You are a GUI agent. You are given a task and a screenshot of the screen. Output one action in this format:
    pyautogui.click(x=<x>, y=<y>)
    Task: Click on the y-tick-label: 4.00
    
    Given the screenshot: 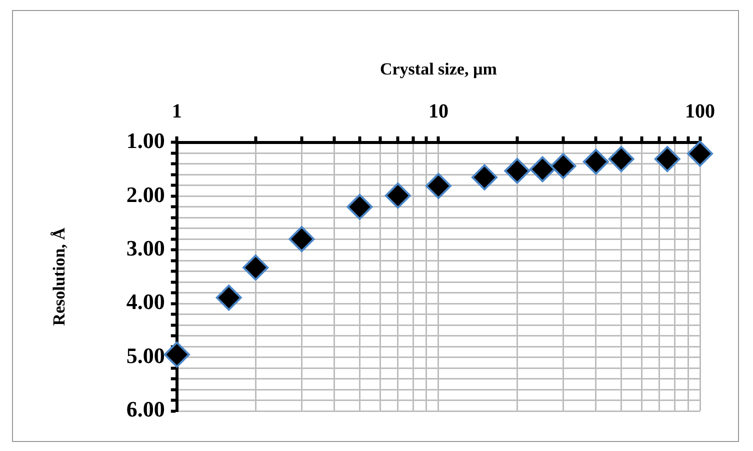 What is the action you would take?
    pyautogui.click(x=145, y=301)
    